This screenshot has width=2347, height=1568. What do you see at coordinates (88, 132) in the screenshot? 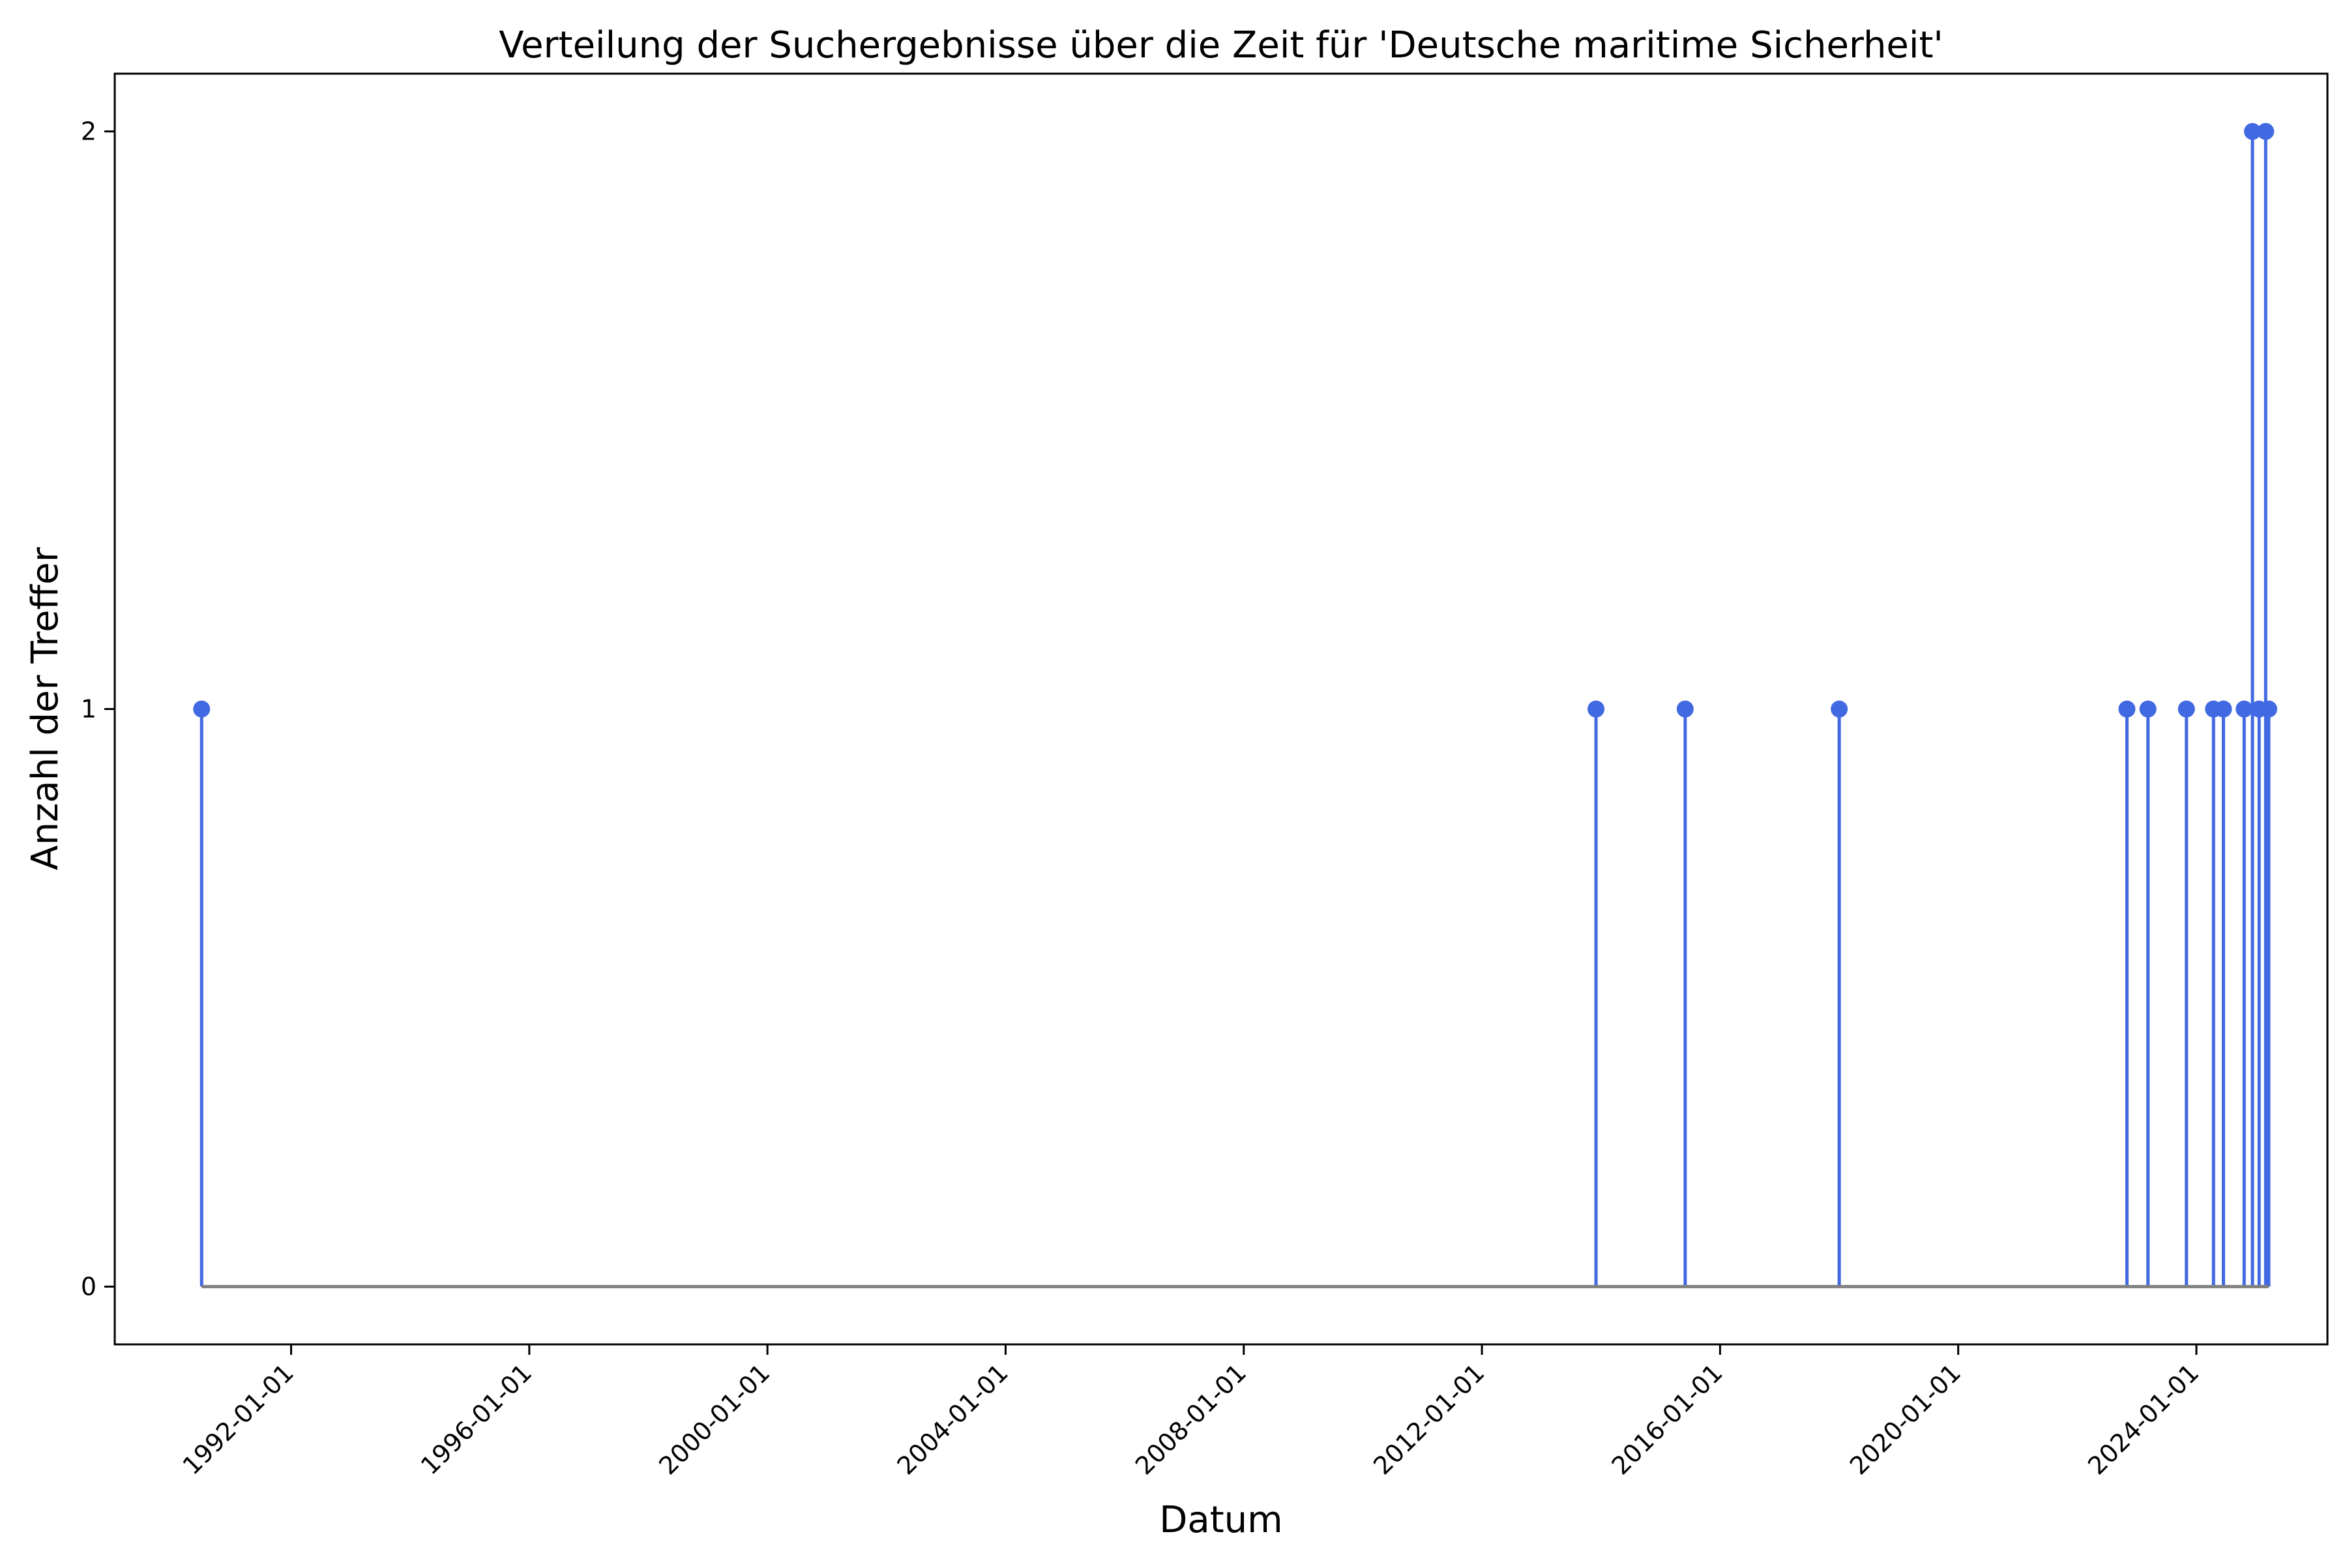
I see `y-tick-label: 2` at bounding box center [88, 132].